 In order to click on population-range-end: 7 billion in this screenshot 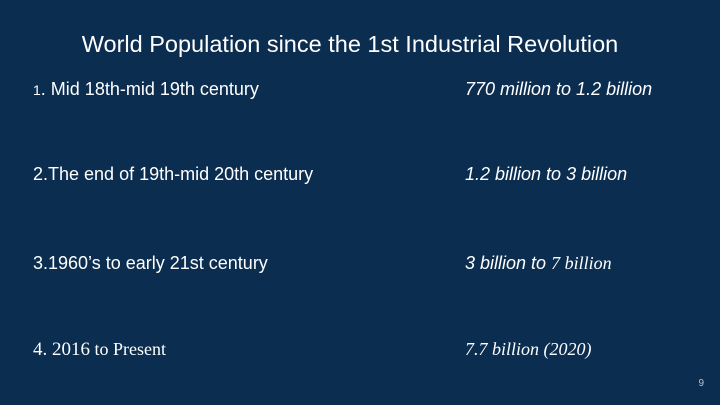, I will do `click(581, 263)`.